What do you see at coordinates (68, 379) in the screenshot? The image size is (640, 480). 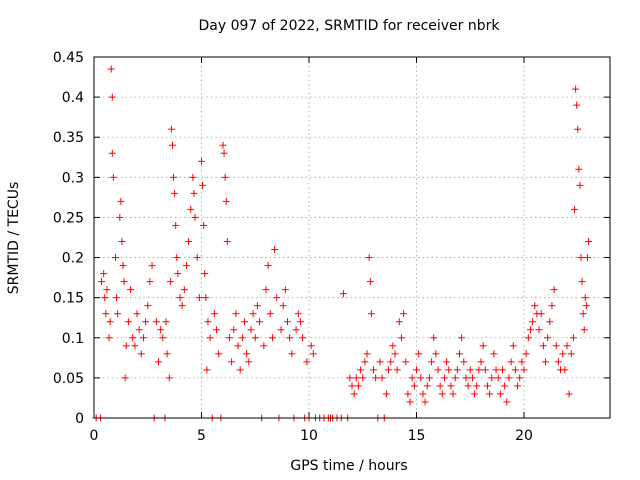 I see `y-tick-label: 0.05` at bounding box center [68, 379].